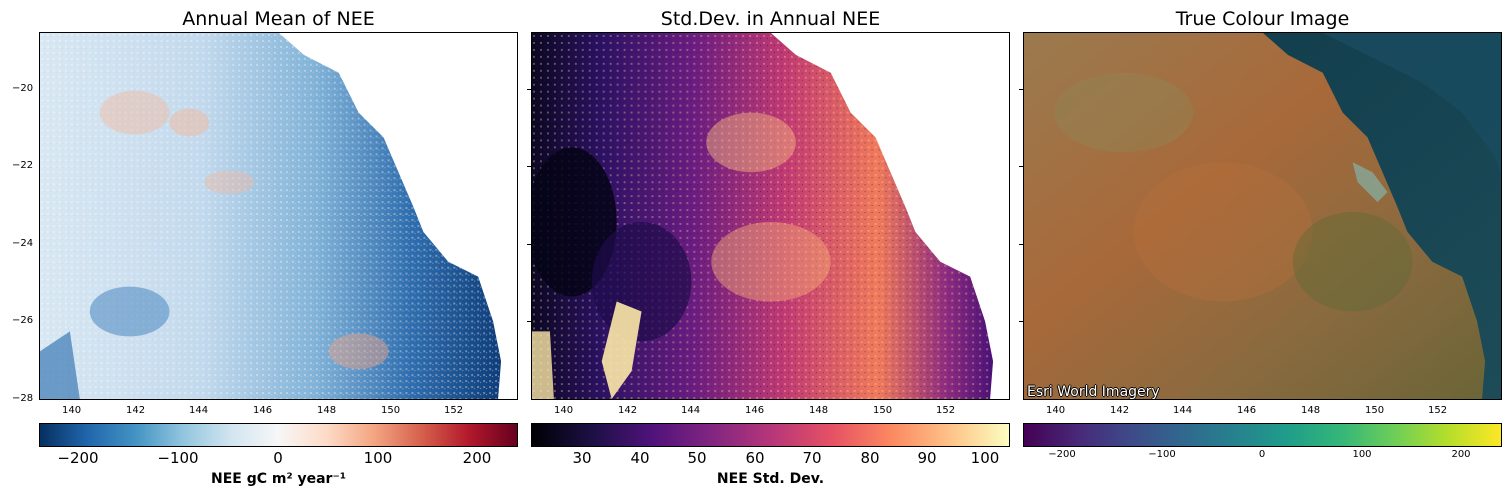 This screenshot has width=1512, height=504. Describe the element at coordinates (1375, 410) in the screenshot. I see `panel-3-xtick-5: 150` at that location.